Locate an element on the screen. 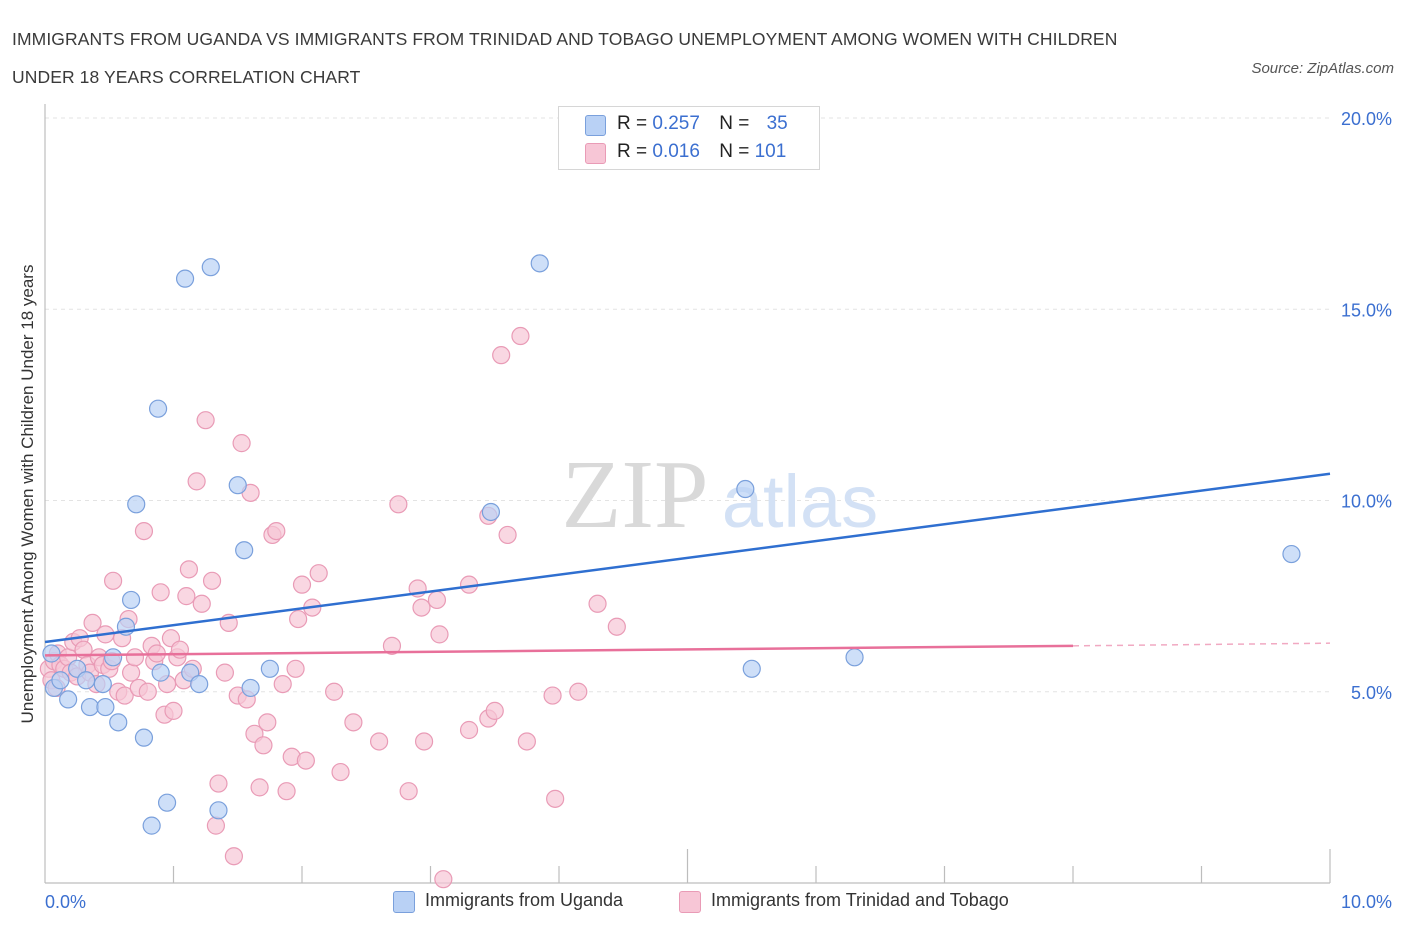 This screenshot has height=930, width=1406. watermark-atlas: atlas is located at coordinates (800, 501).